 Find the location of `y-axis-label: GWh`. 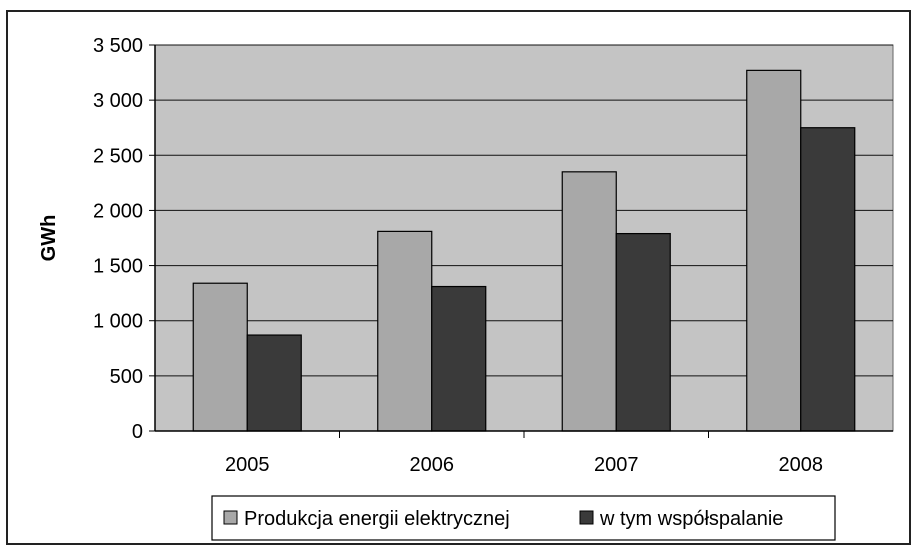

y-axis-label: GWh is located at coordinates (49, 238).